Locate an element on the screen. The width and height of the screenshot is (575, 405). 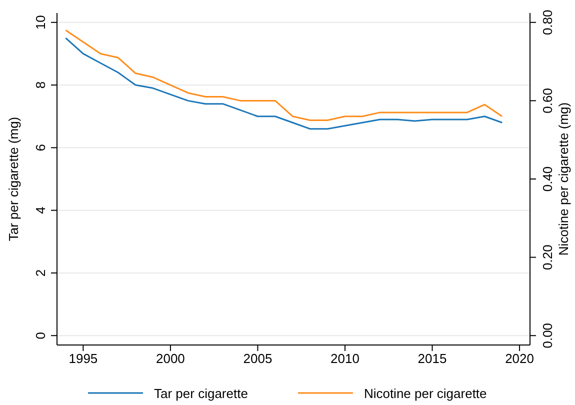
x-tick-label: 1995 is located at coordinates (83, 358).